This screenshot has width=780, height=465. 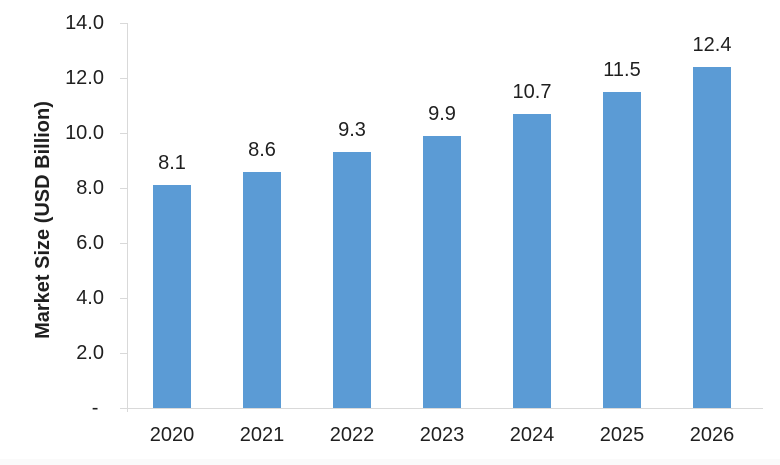 What do you see at coordinates (84, 133) in the screenshot?
I see `y-tick-label: 10.0` at bounding box center [84, 133].